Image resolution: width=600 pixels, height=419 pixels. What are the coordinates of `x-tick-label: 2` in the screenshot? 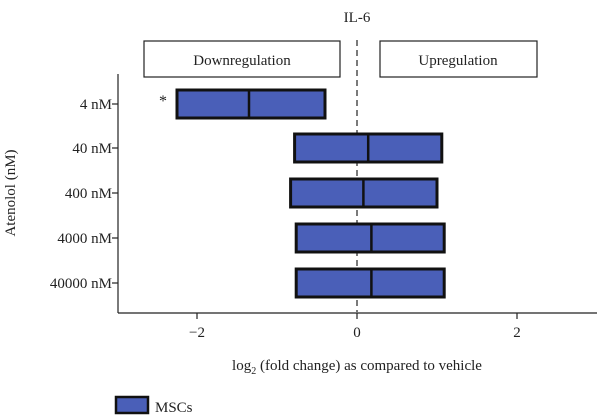 It's located at (517, 333).